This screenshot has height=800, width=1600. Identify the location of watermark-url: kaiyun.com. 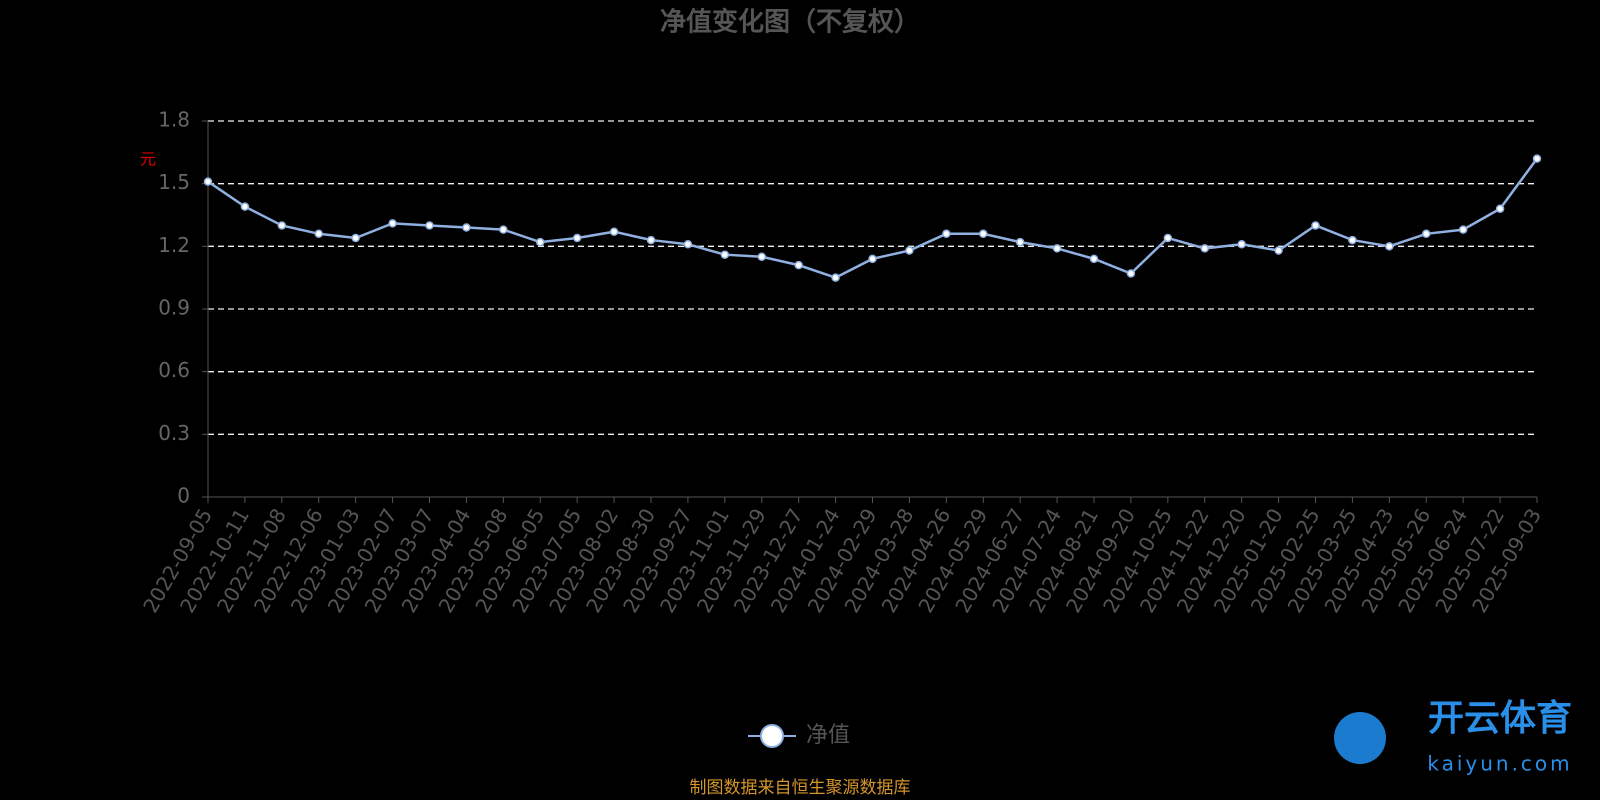
(1499, 764).